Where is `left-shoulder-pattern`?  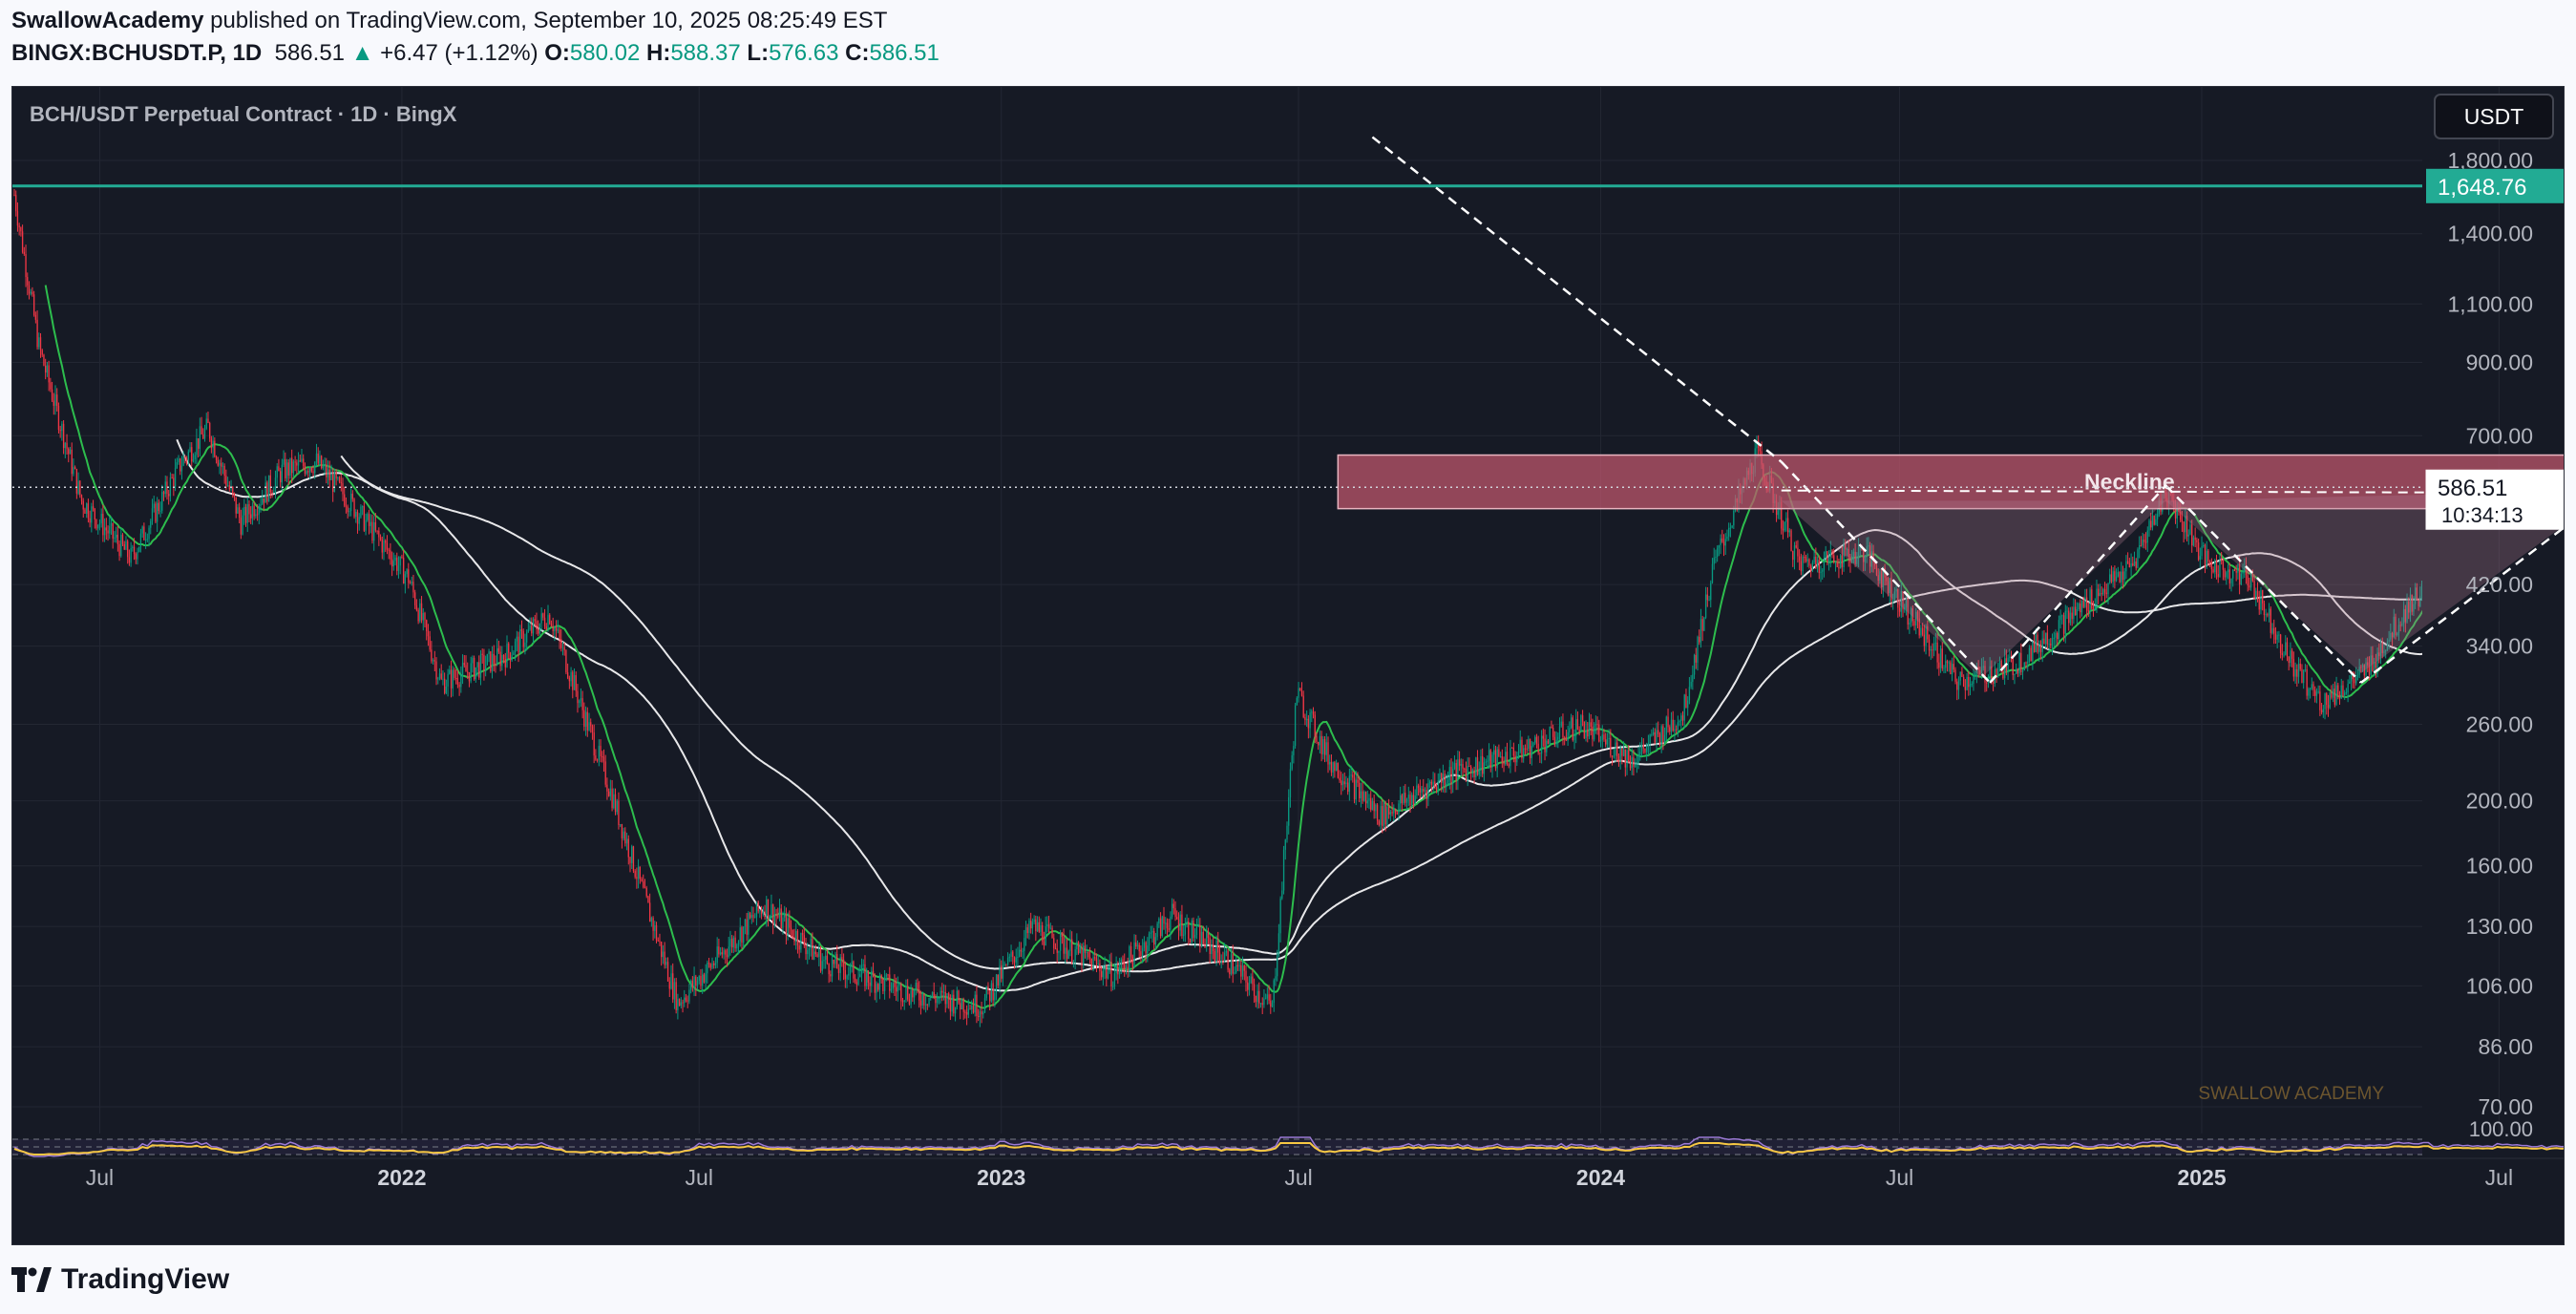 left-shoulder-pattern is located at coordinates (1973, 589).